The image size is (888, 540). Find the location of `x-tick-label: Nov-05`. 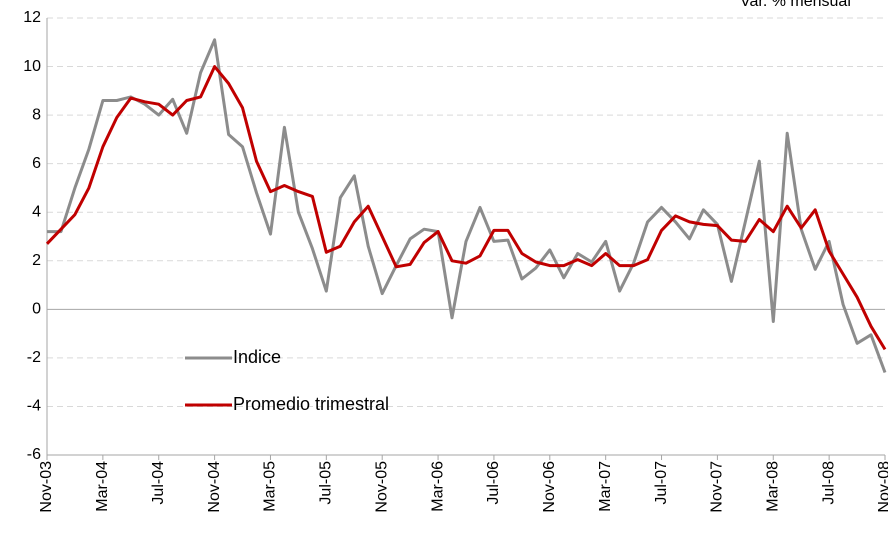

x-tick-label: Nov-05 is located at coordinates (381, 487).